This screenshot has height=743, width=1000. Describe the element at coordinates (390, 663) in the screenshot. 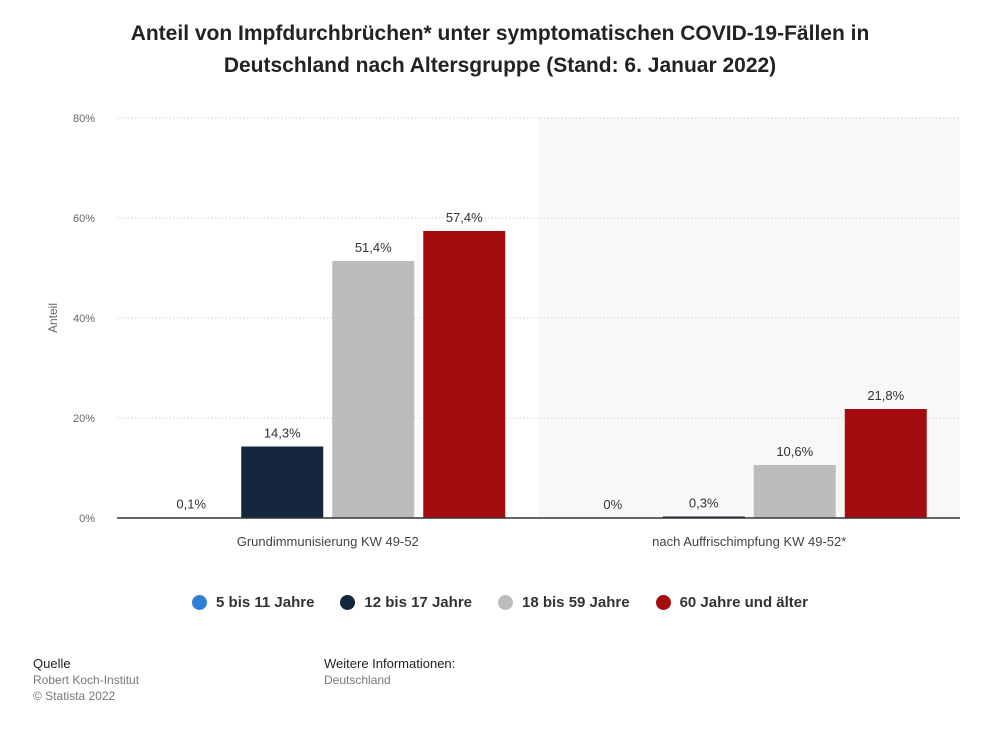

I see `info-heading: Weitere Informationen:` at that location.